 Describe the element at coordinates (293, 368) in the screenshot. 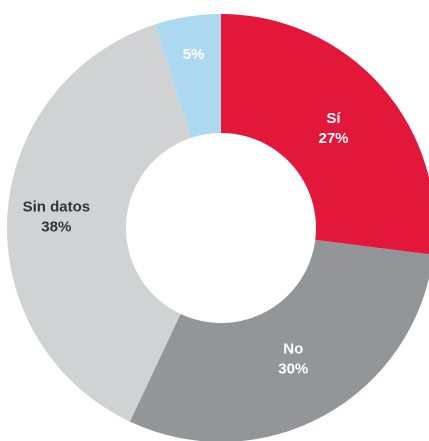

I see `segment-value-label: 30%` at that location.